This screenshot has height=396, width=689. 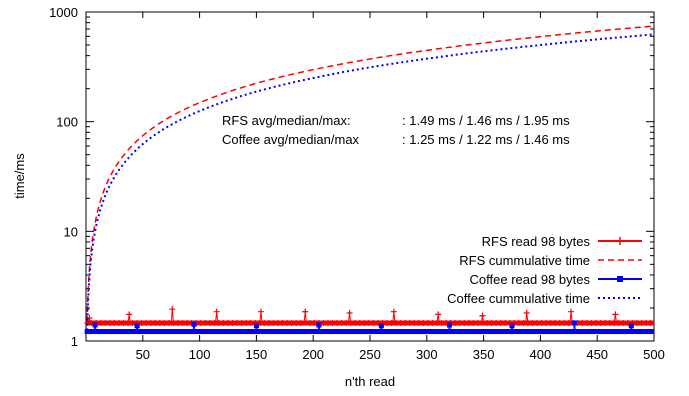 What do you see at coordinates (74, 341) in the screenshot?
I see `y-tick-label: 1` at bounding box center [74, 341].